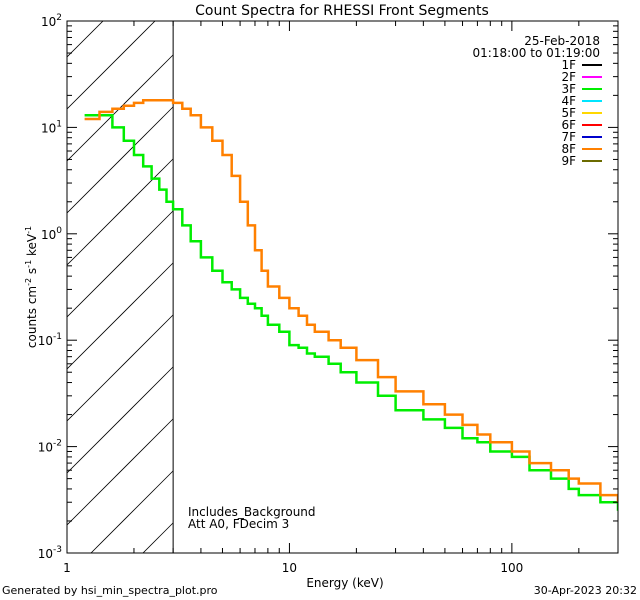 Image resolution: width=640 pixels, height=600 pixels. What do you see at coordinates (568, 77) in the screenshot?
I see `legend-label: 2F` at bounding box center [568, 77].